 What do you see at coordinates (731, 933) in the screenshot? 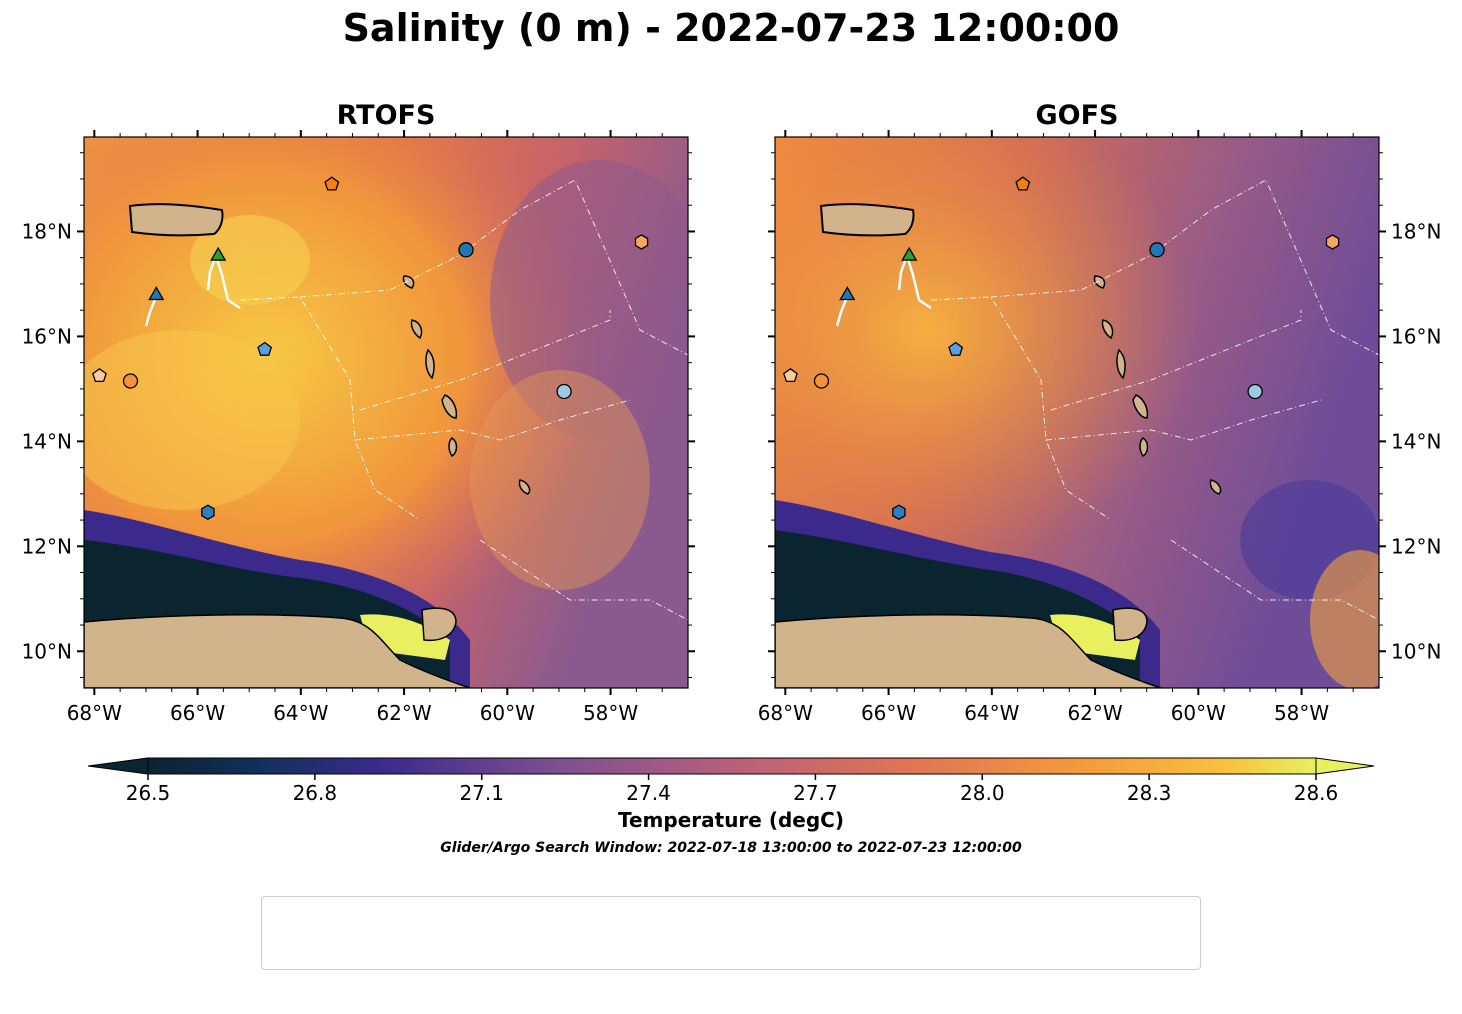
I see `legend-box` at bounding box center [731, 933].